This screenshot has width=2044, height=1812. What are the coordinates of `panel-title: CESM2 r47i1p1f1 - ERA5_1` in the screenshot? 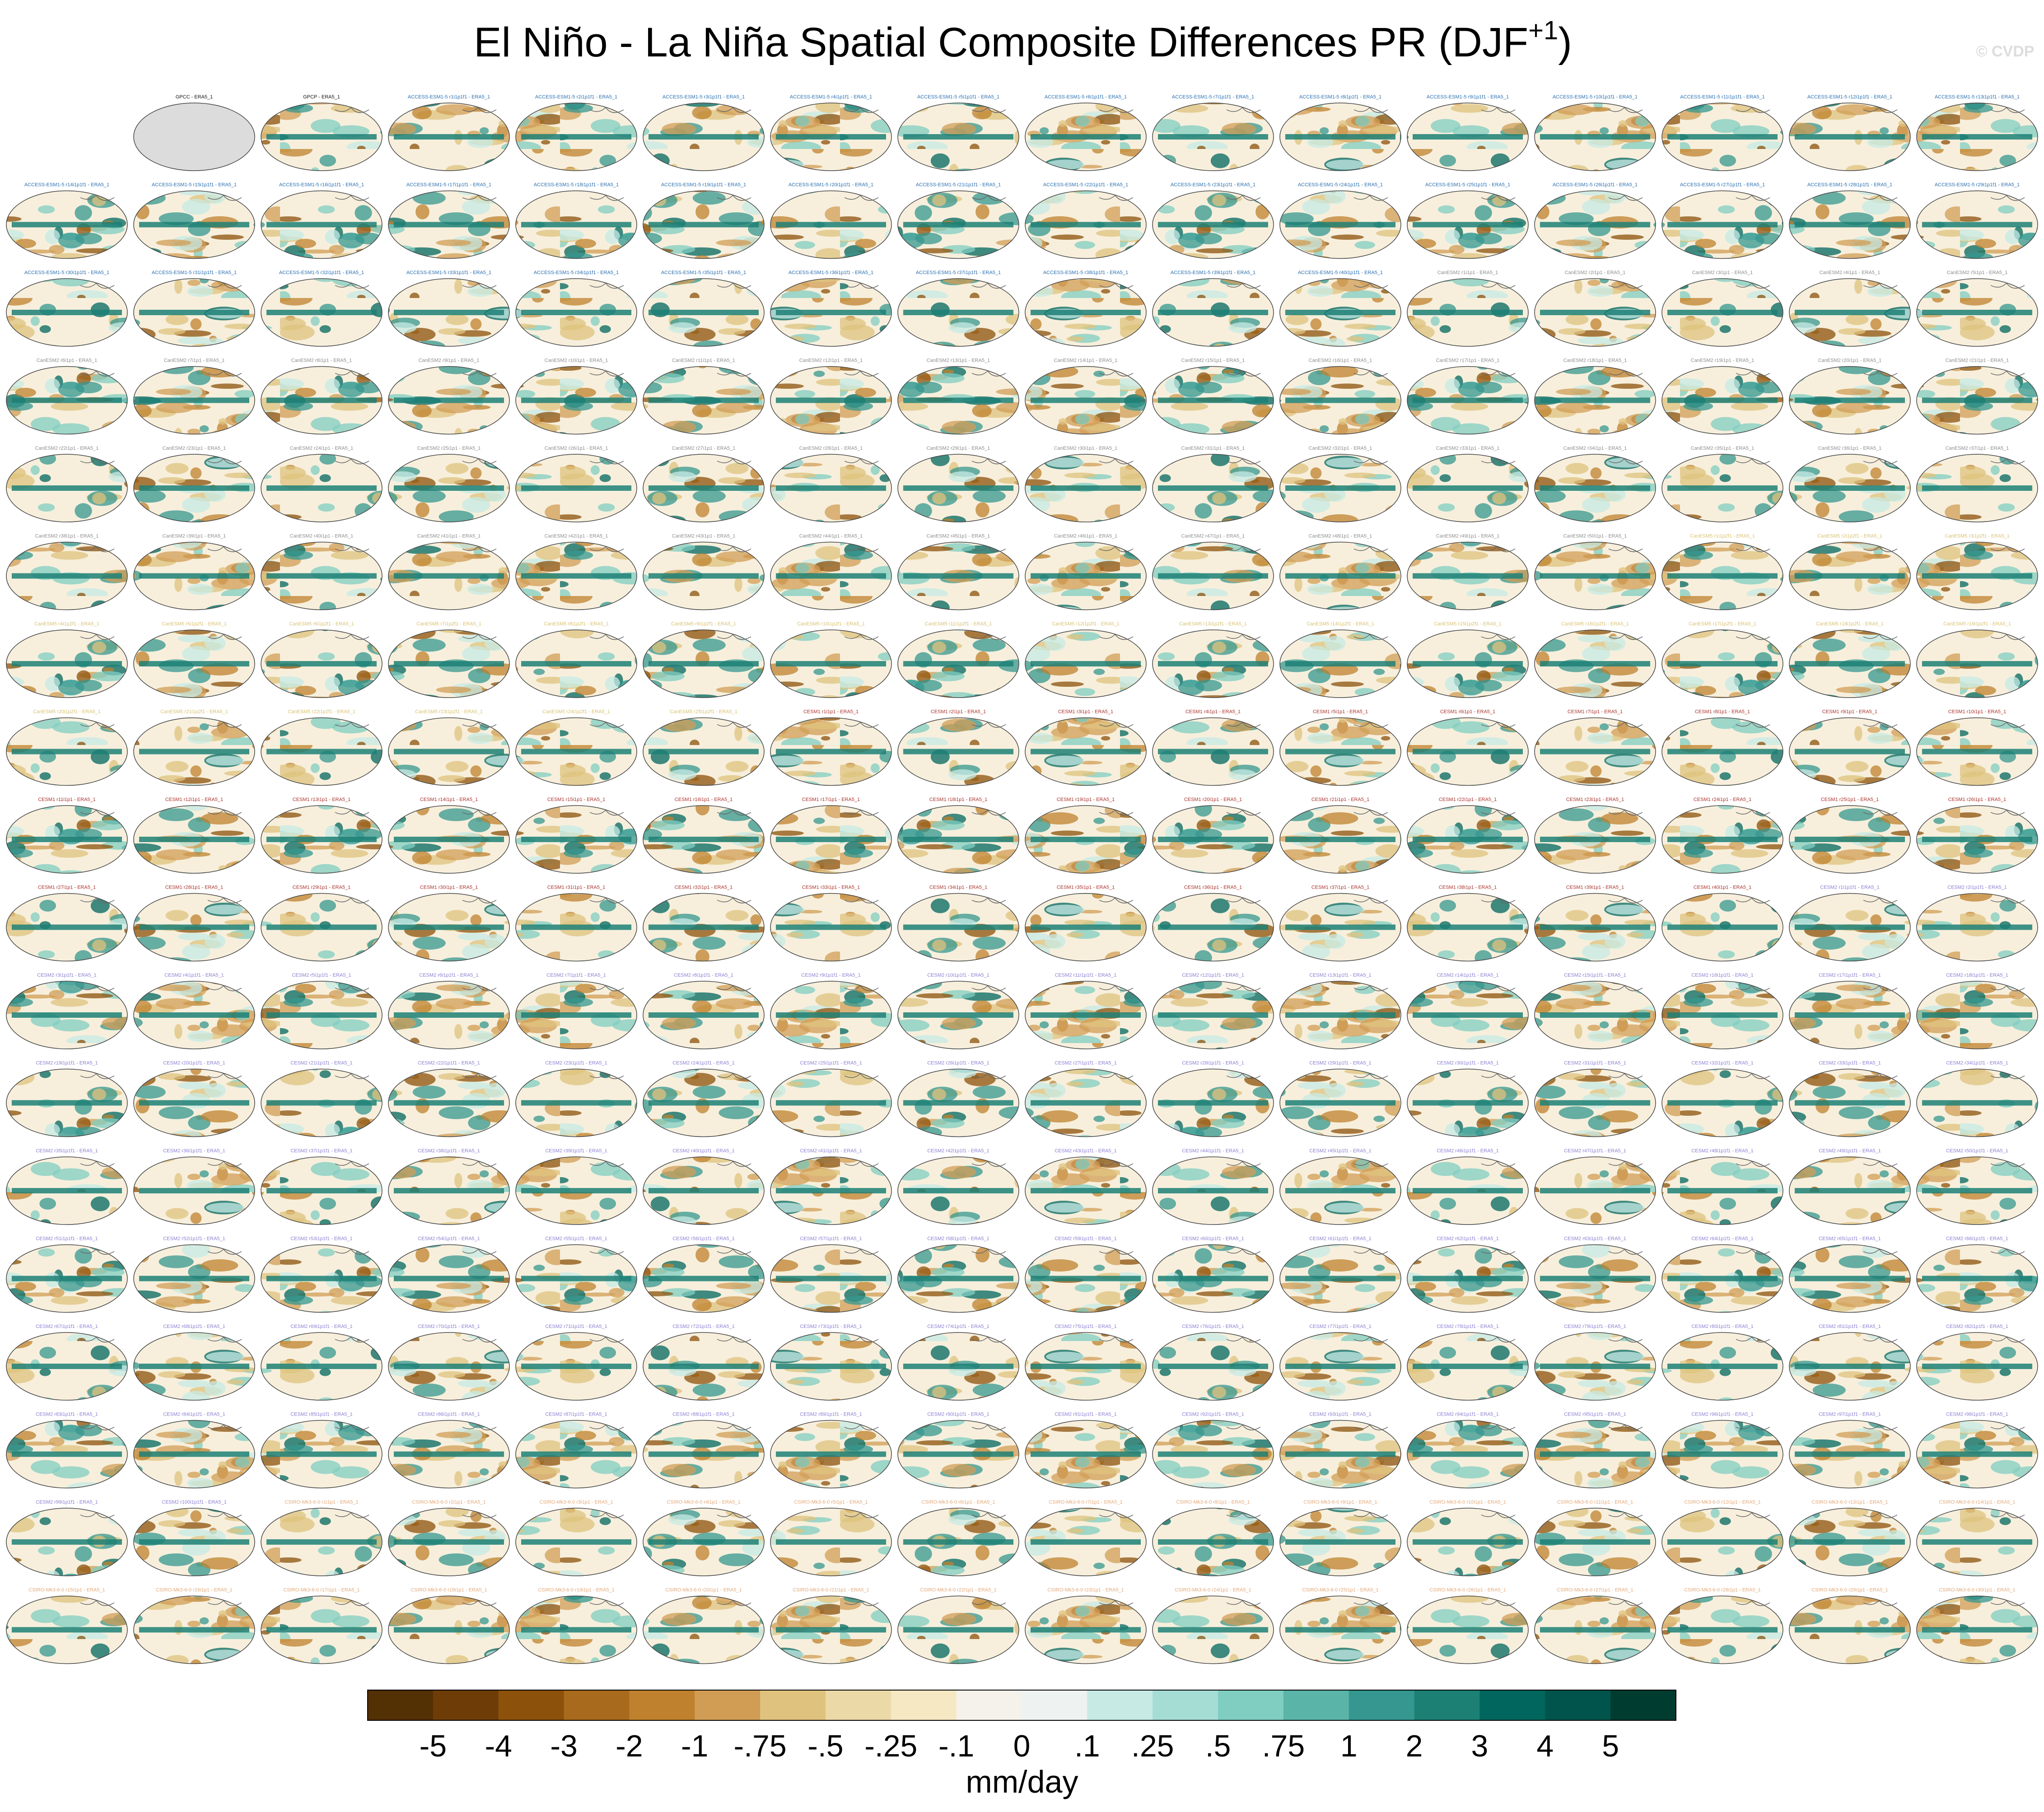 It's located at (1595, 1151).